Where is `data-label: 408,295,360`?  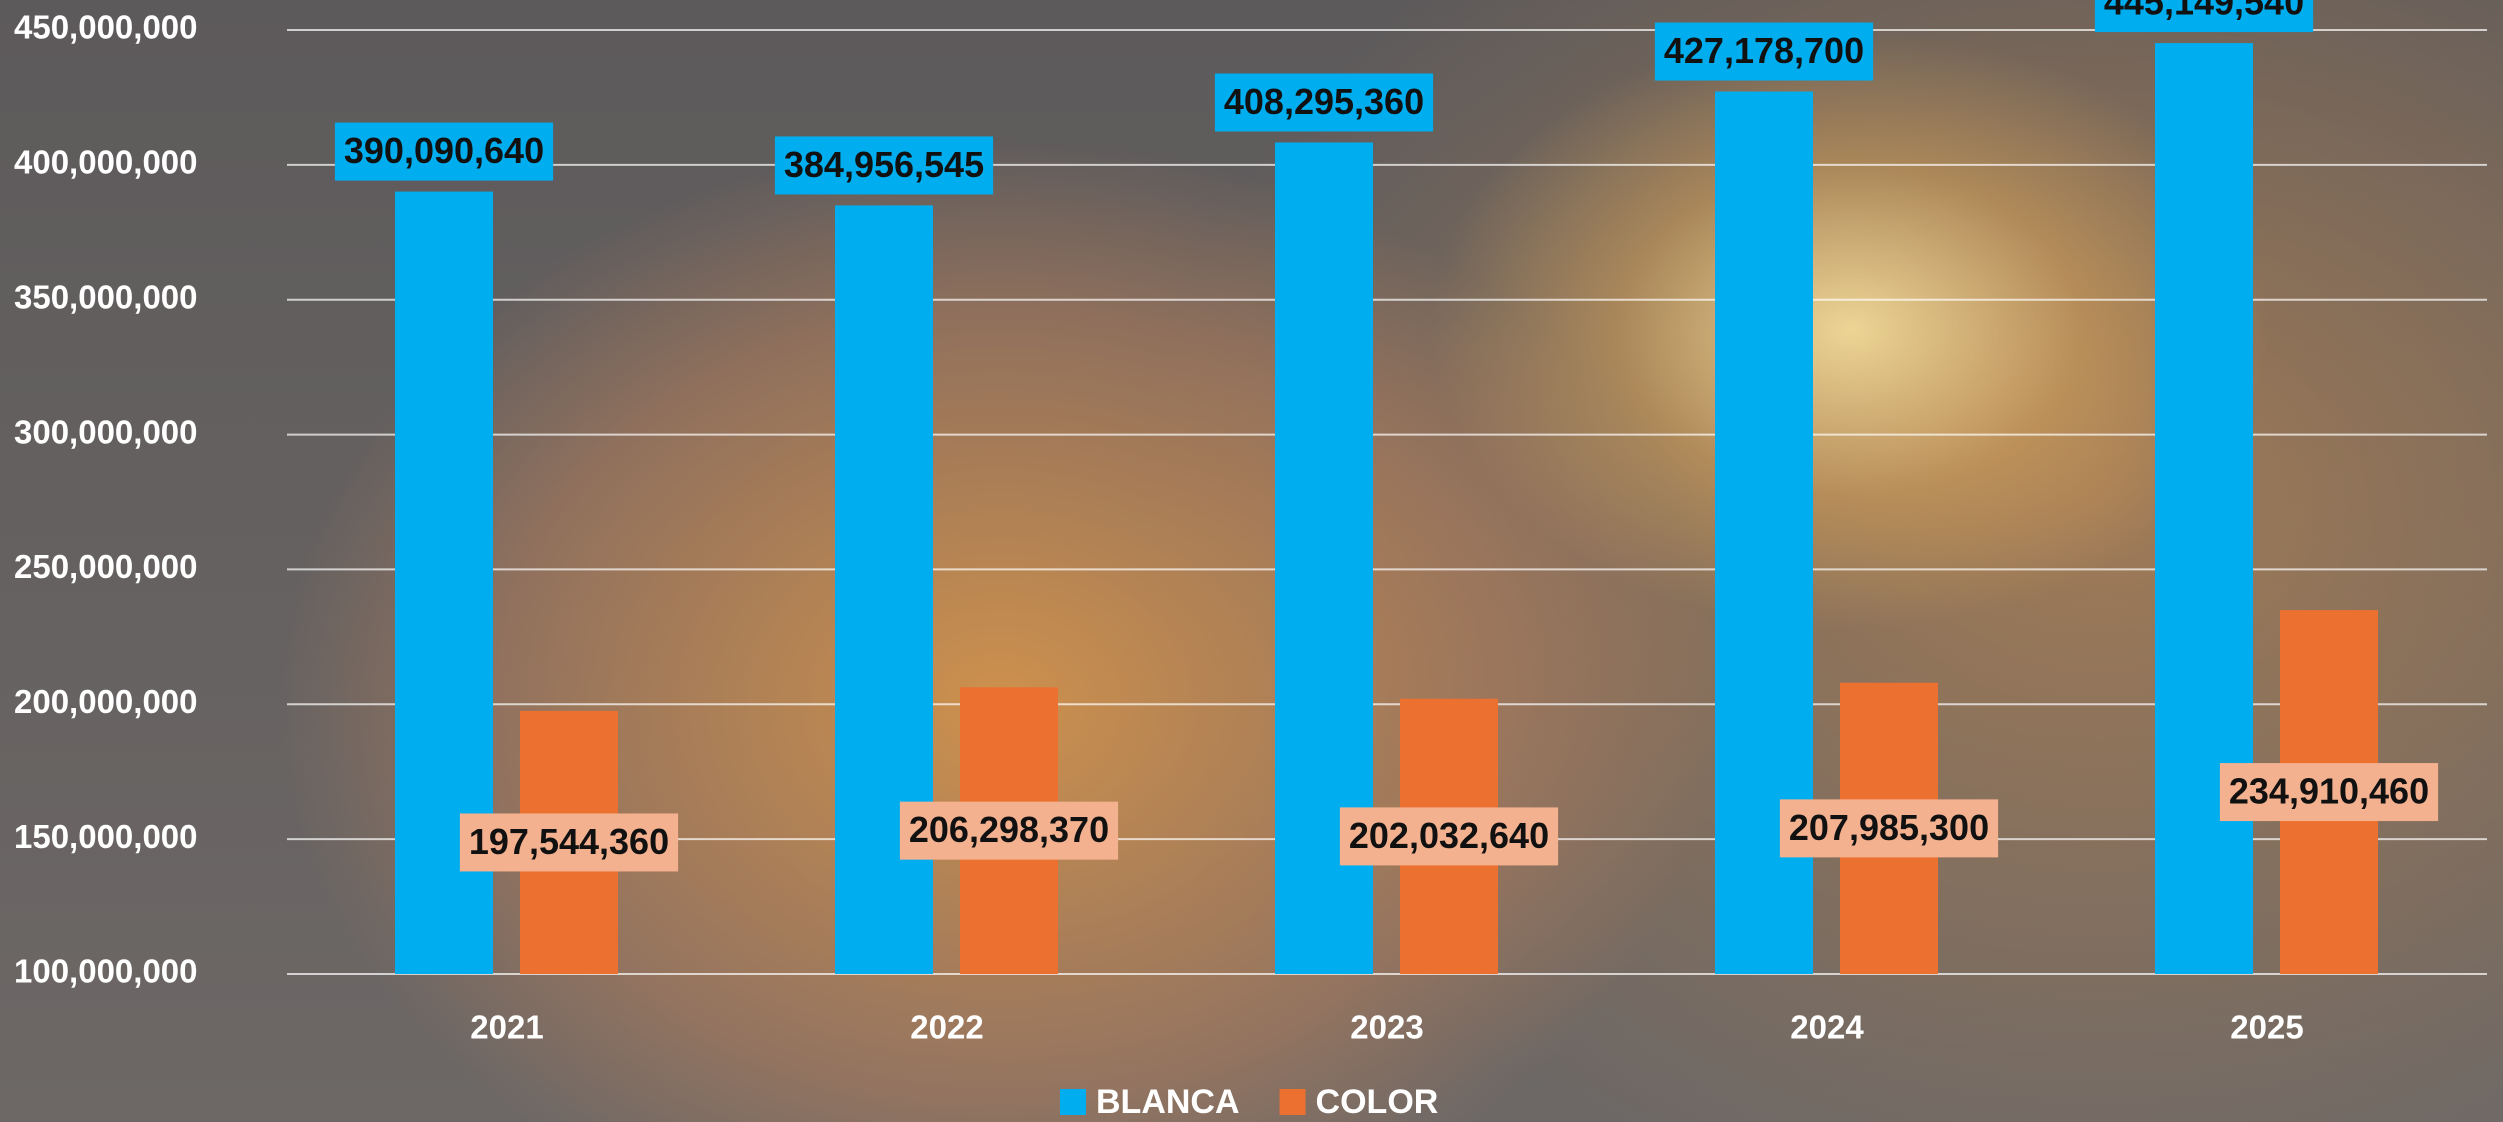 data-label: 408,295,360 is located at coordinates (1324, 102).